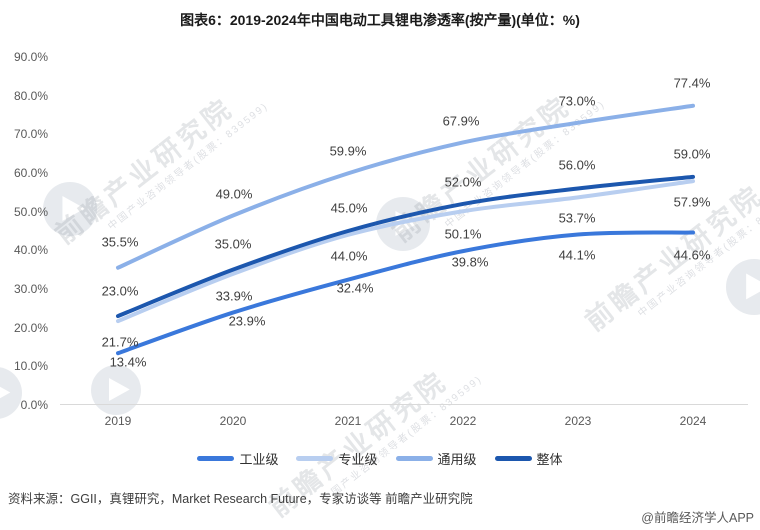  I want to click on legend-label: 专业级, so click(358, 459).